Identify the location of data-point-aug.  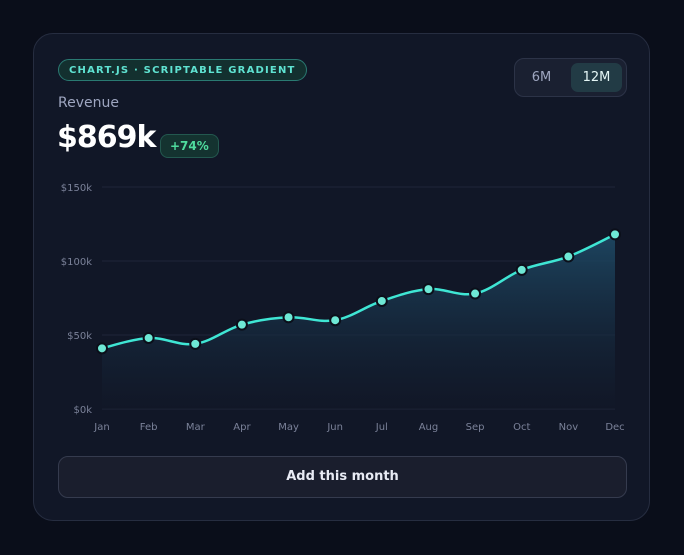
(428, 289).